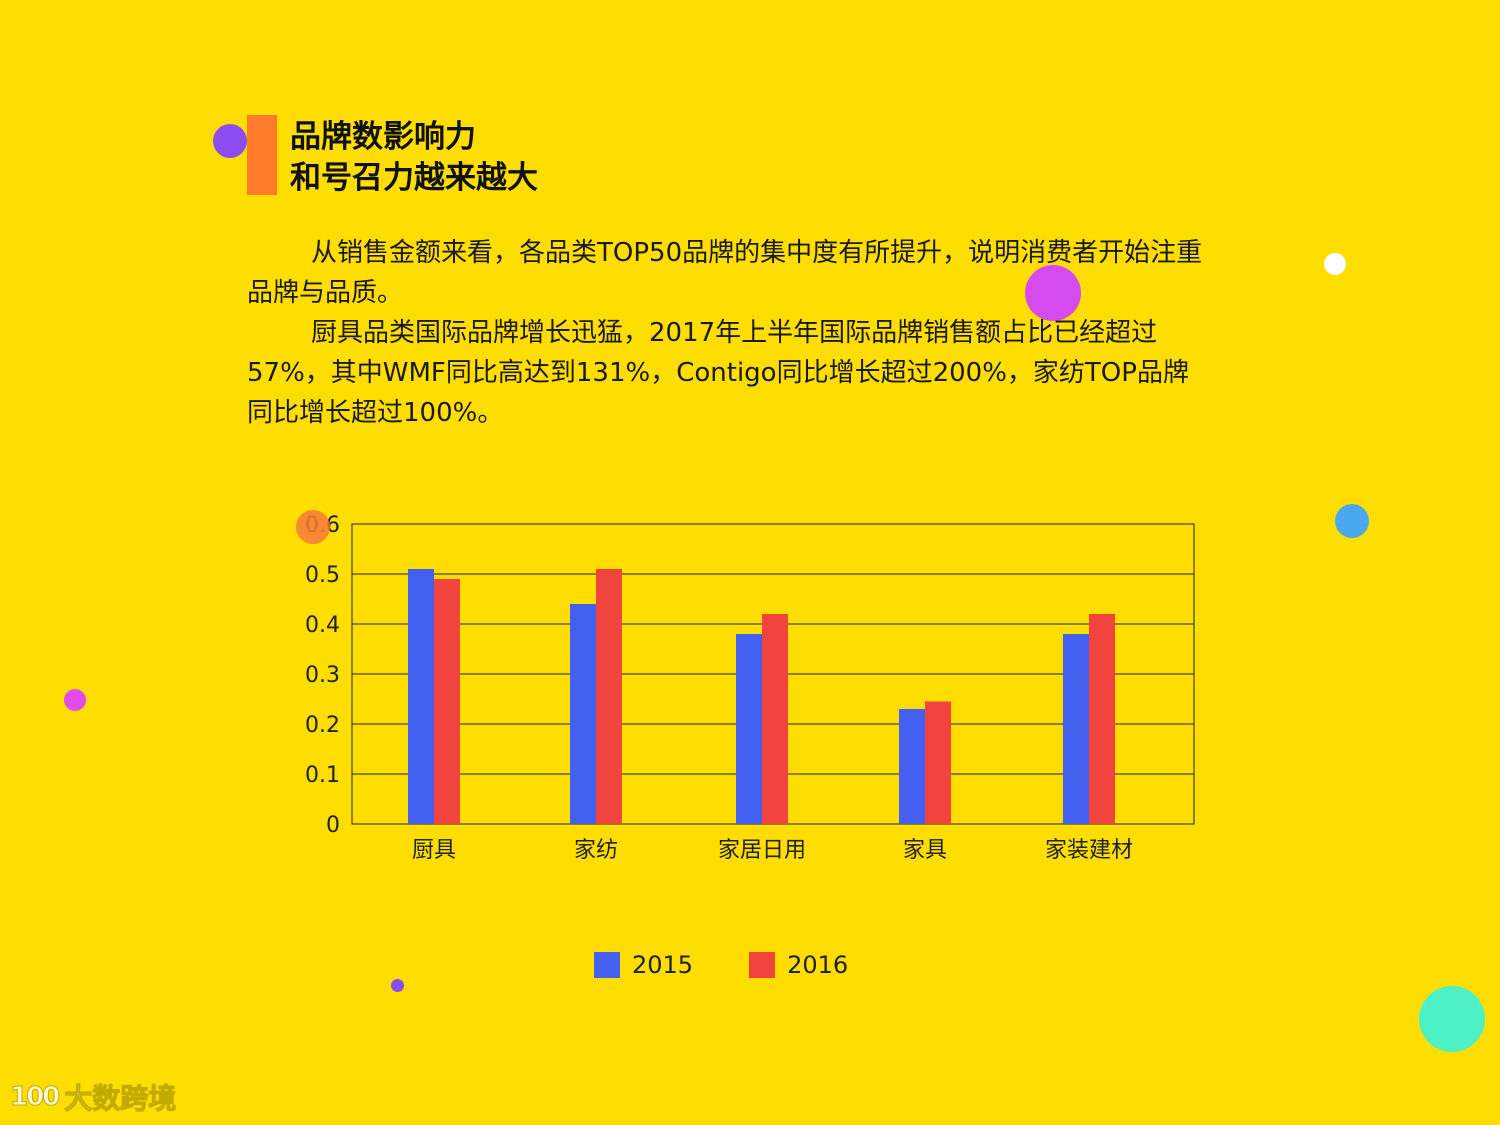 The width and height of the screenshot is (1500, 1125). I want to click on decor-dot-magenta-small, so click(75, 700).